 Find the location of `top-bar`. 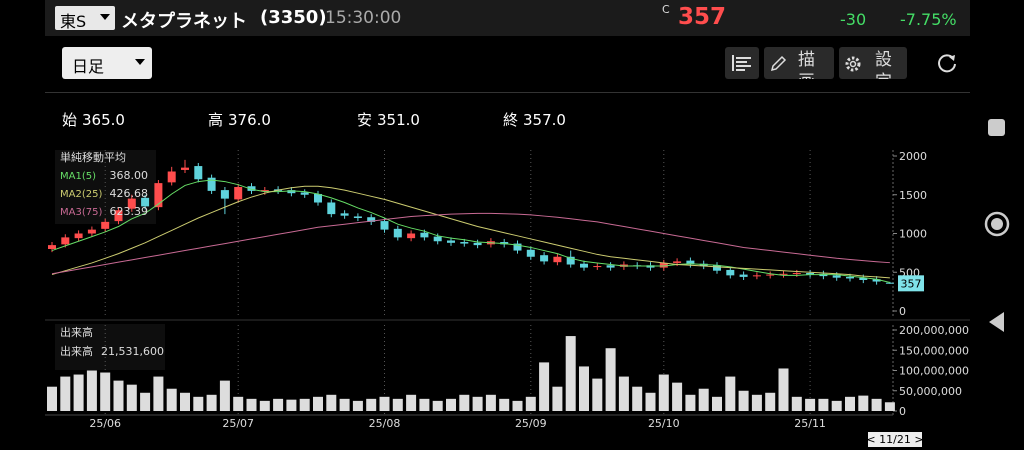

top-bar is located at coordinates (507, 18).